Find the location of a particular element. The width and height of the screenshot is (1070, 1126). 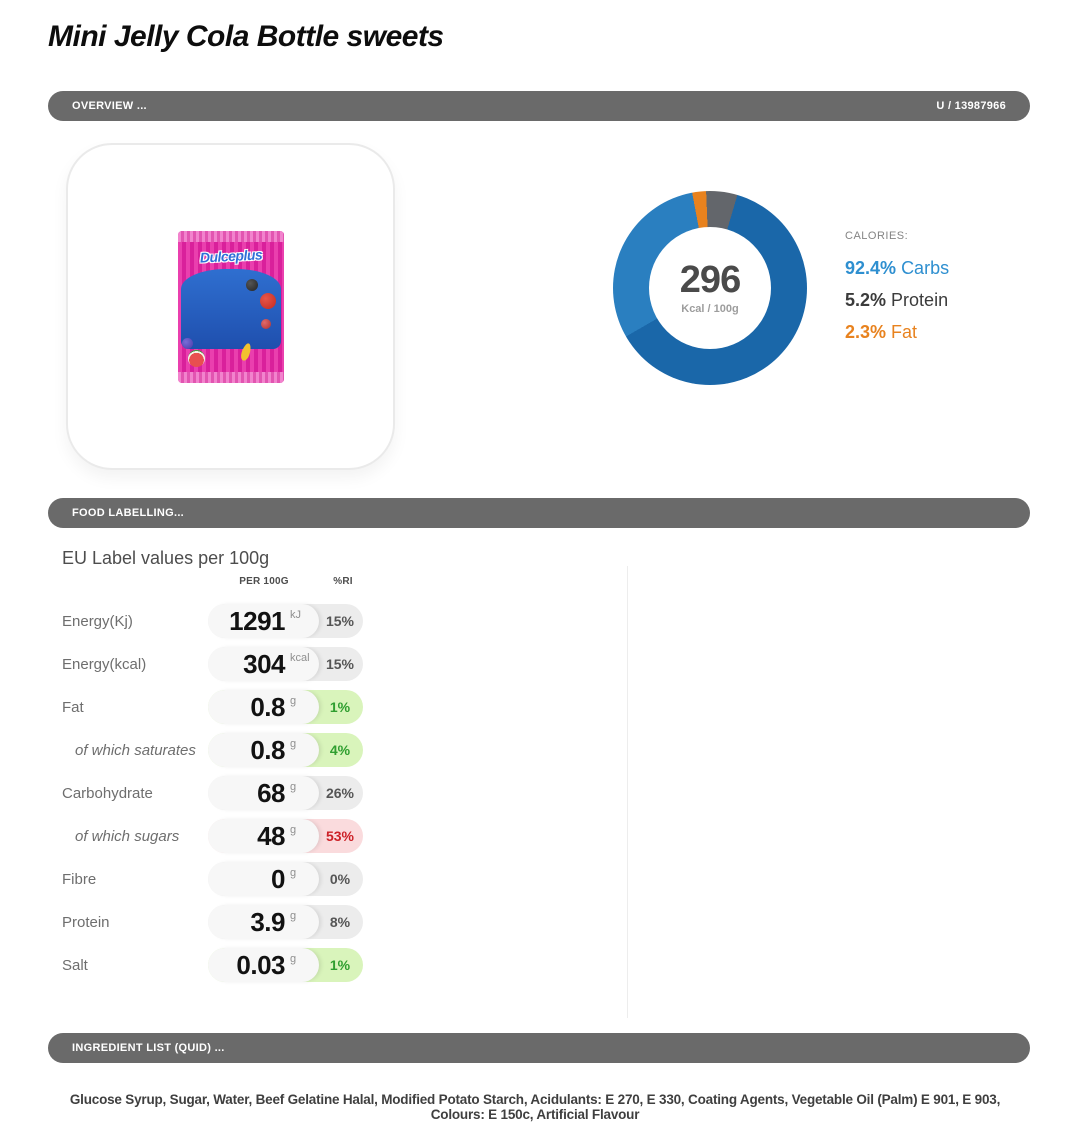

column-header-ri: %RI is located at coordinates (343, 581).